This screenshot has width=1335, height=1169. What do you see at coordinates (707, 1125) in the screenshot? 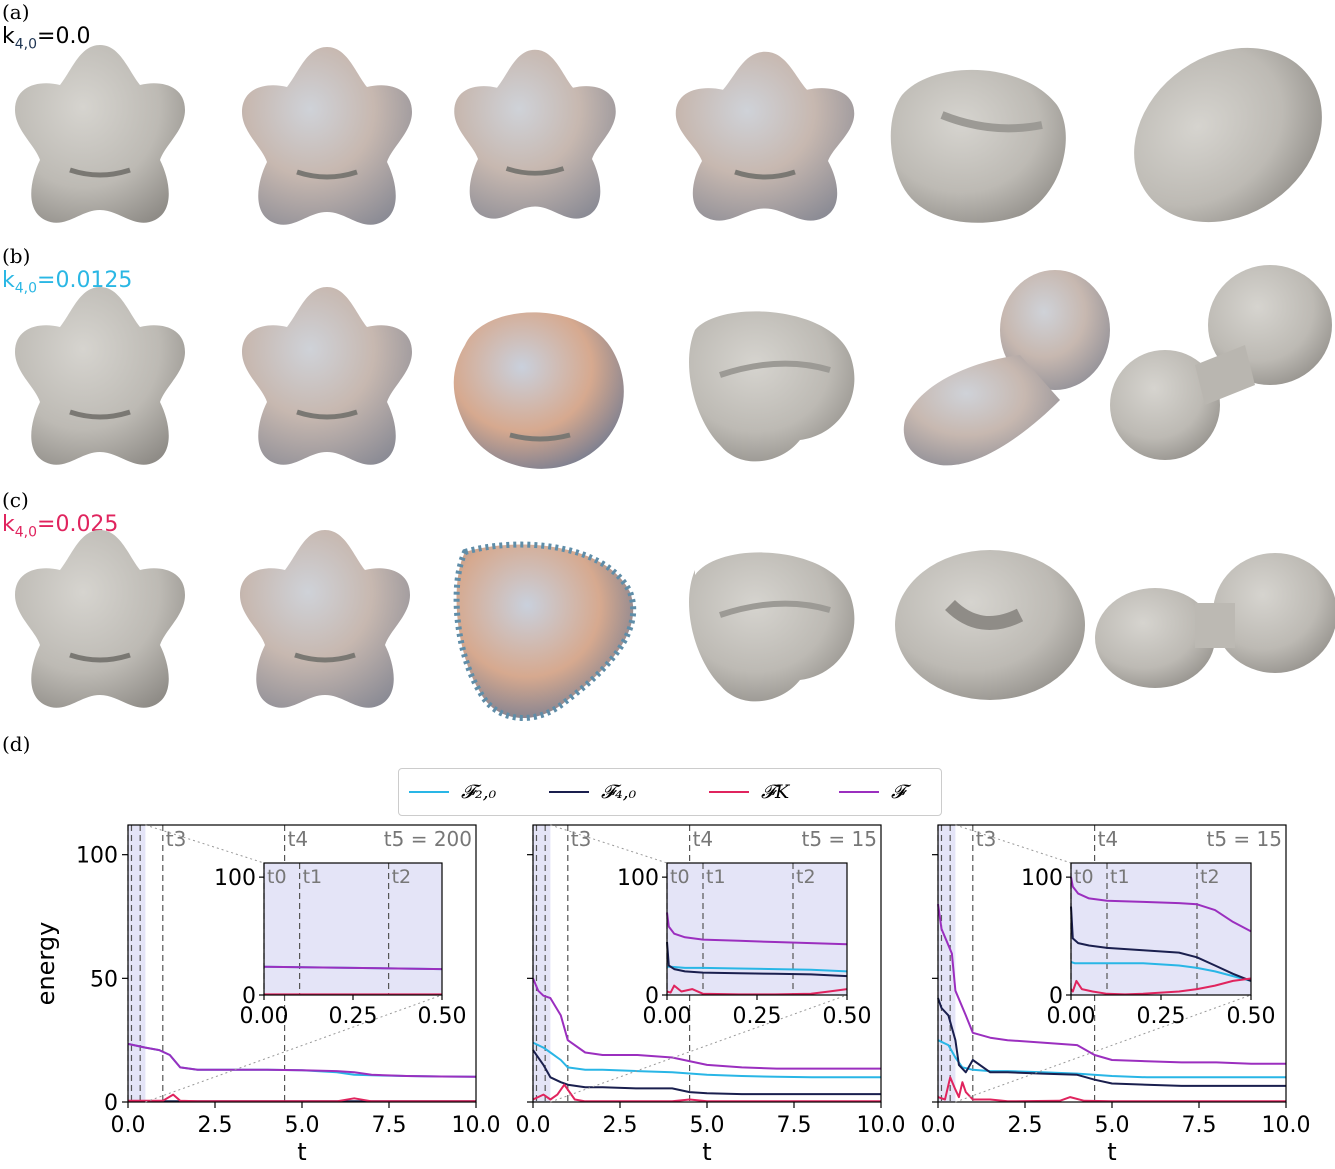
I see `plot2-xtick-label-2: 5.0` at bounding box center [707, 1125].